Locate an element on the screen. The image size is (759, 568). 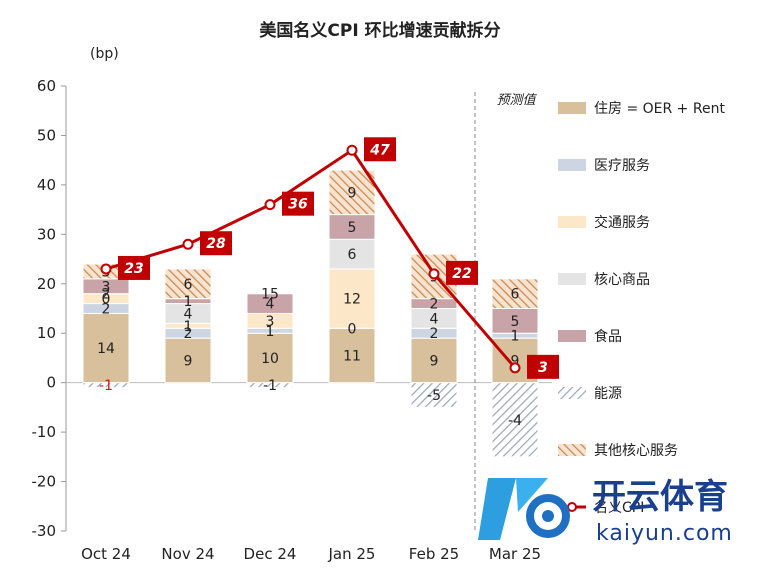
x-tick-label: Dec 24 is located at coordinates (270, 554).